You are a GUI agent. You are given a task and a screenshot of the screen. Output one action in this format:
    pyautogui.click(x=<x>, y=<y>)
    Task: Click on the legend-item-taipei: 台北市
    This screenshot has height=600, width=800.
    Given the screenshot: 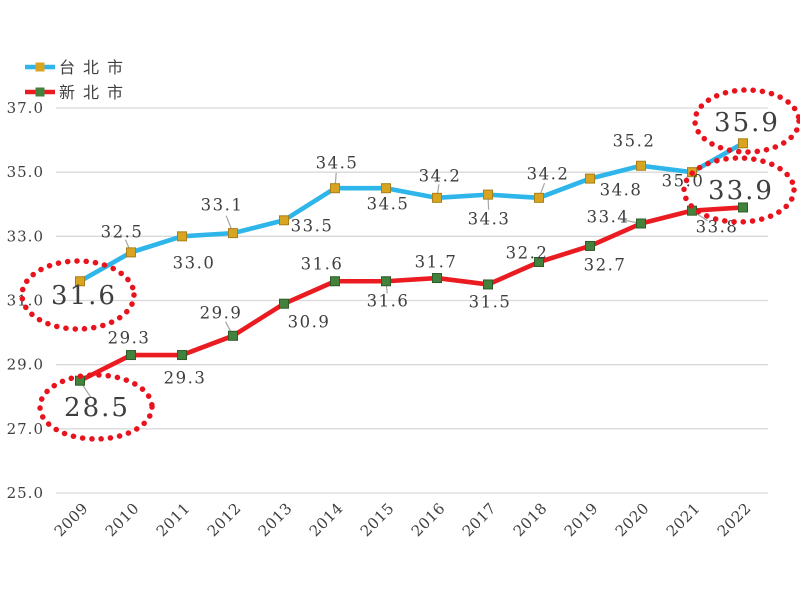 What is the action you would take?
    pyautogui.click(x=78, y=67)
    